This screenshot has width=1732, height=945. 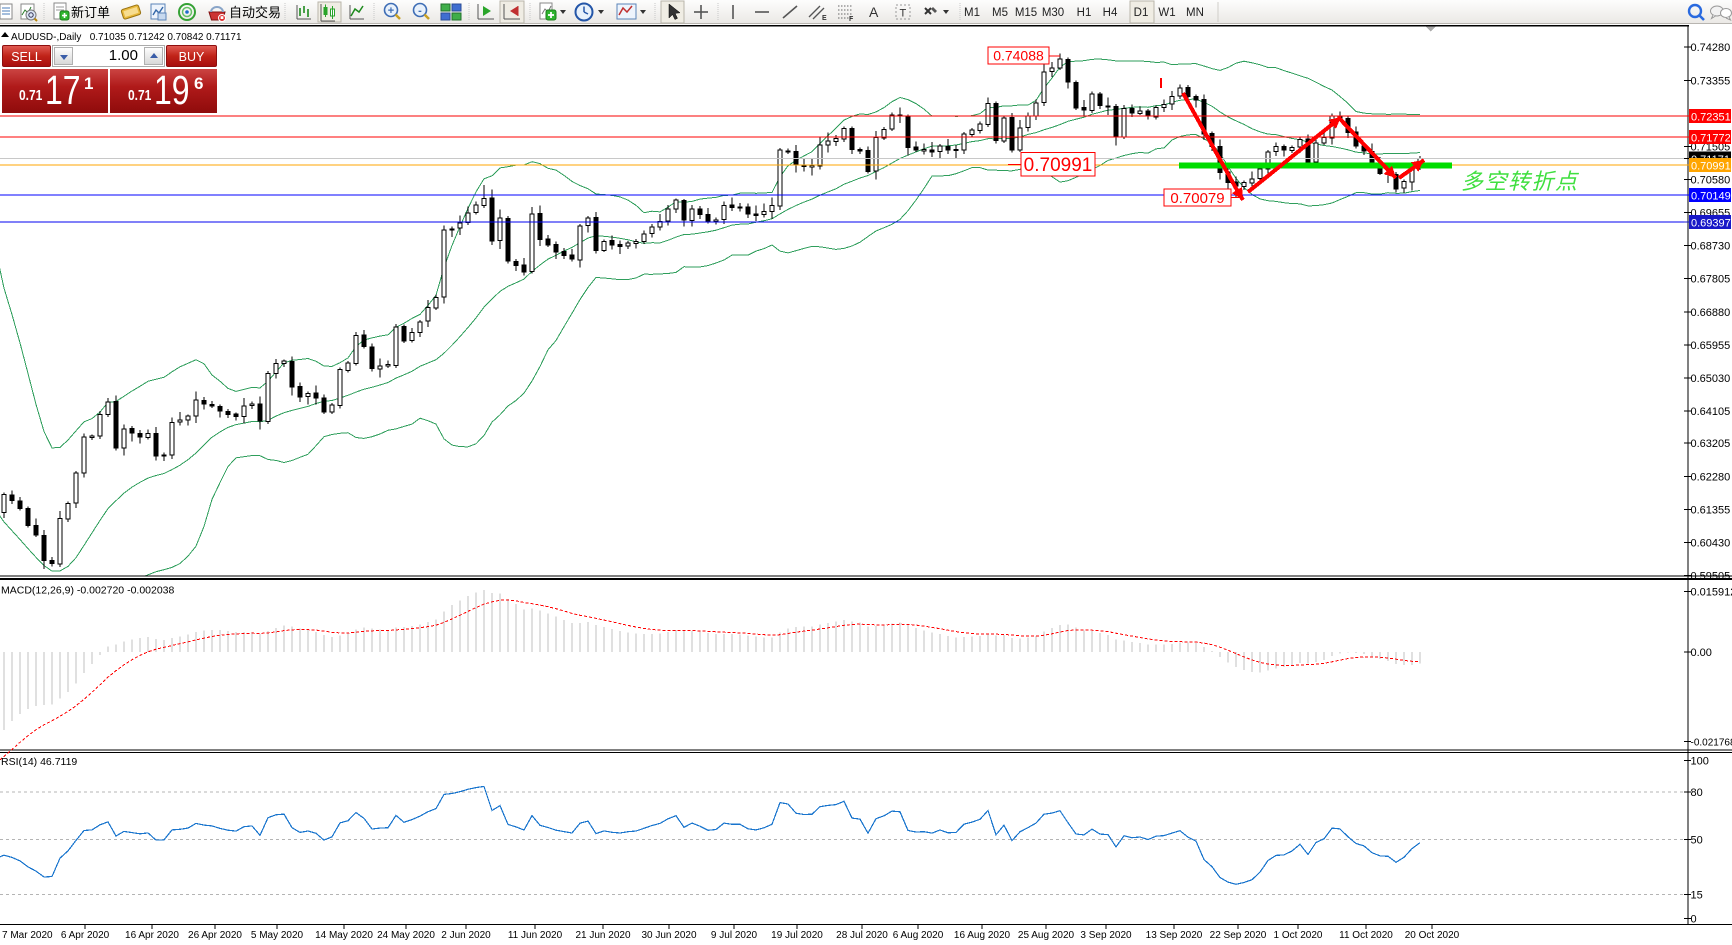 What do you see at coordinates (1711, 247) in the screenshot?
I see `svg-text: 0.68730` at bounding box center [1711, 247].